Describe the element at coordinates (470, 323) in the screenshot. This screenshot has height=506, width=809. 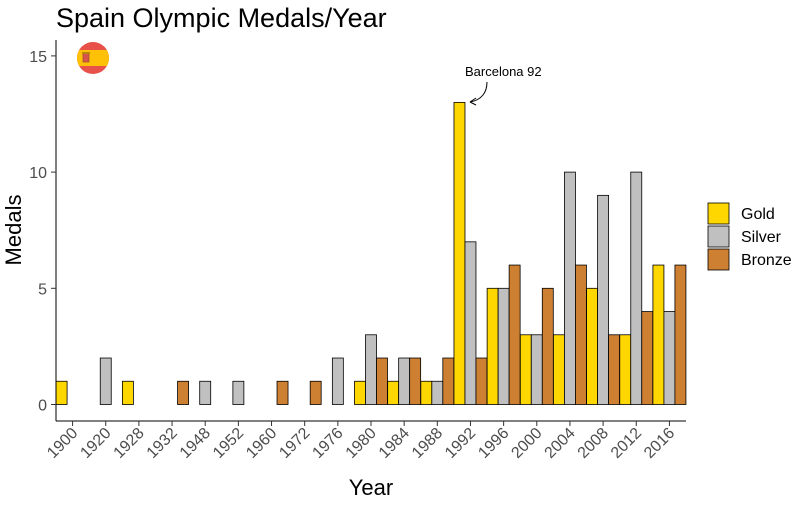
I see `bar-silver-1992` at that location.